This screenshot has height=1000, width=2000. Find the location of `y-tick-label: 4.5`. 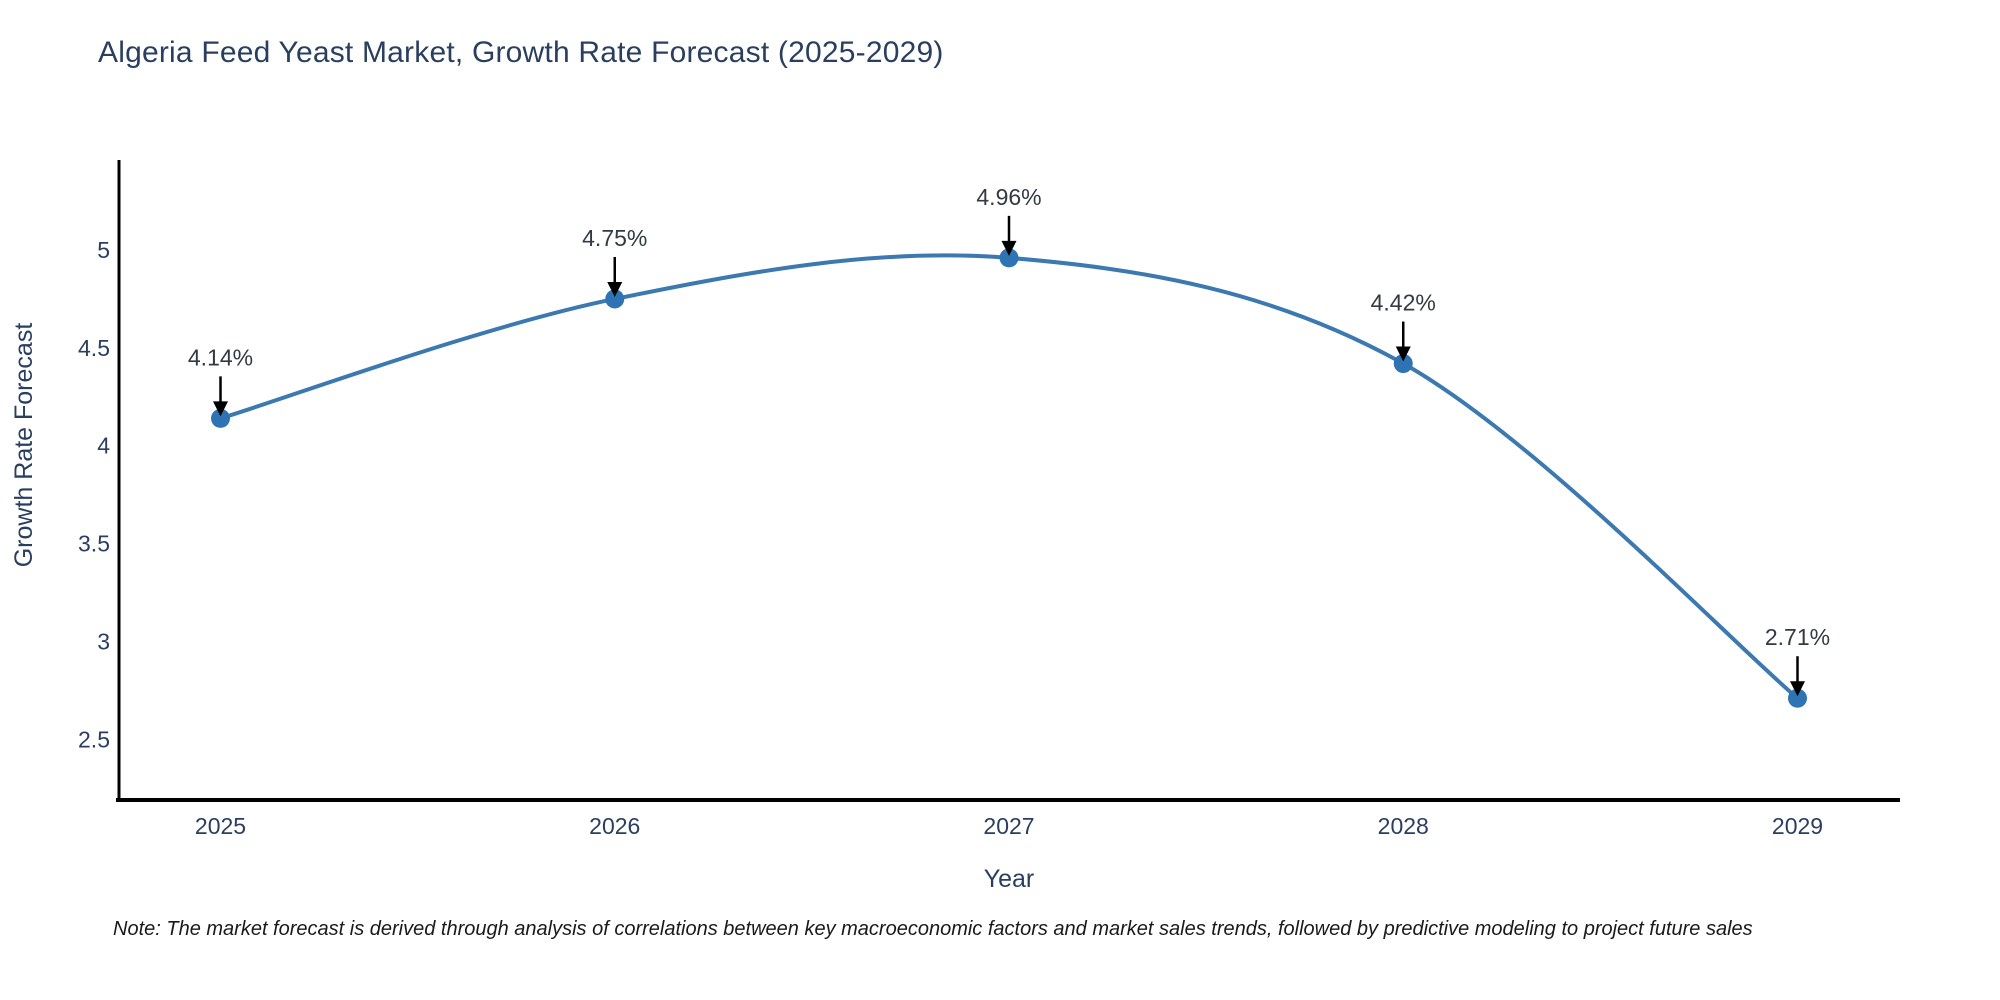

y-tick-label: 4.5 is located at coordinates (94, 348).